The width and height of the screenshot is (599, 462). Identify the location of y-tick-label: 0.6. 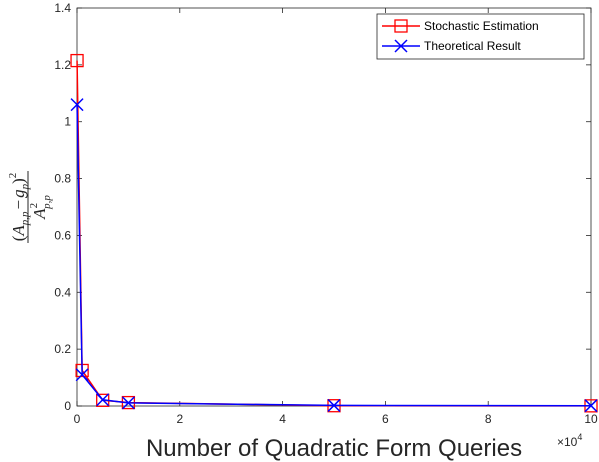
(62, 235).